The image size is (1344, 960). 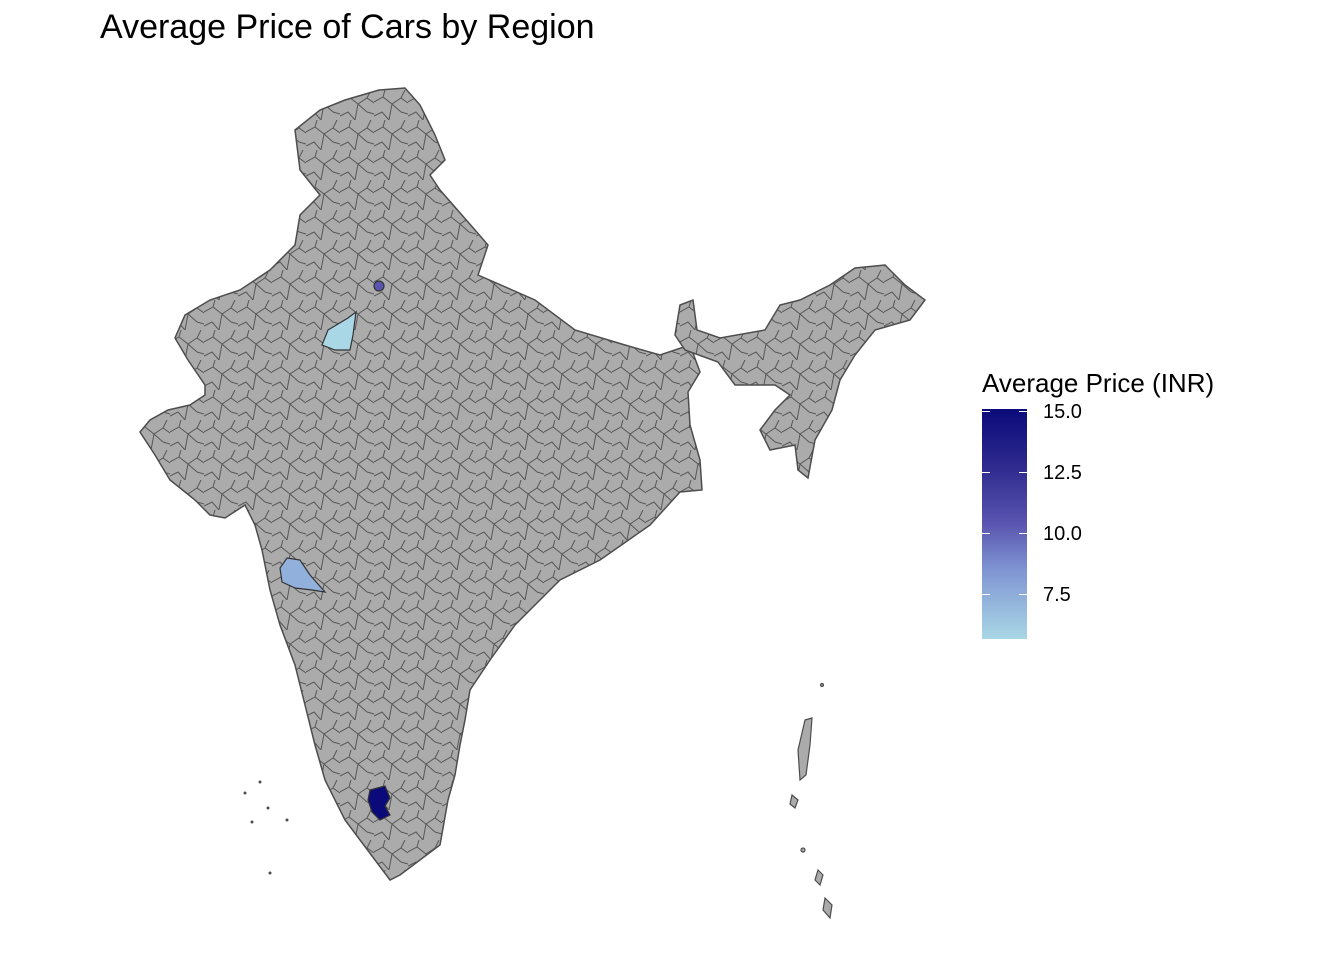 I want to click on highlighted-region-lowest, so click(x=339, y=330).